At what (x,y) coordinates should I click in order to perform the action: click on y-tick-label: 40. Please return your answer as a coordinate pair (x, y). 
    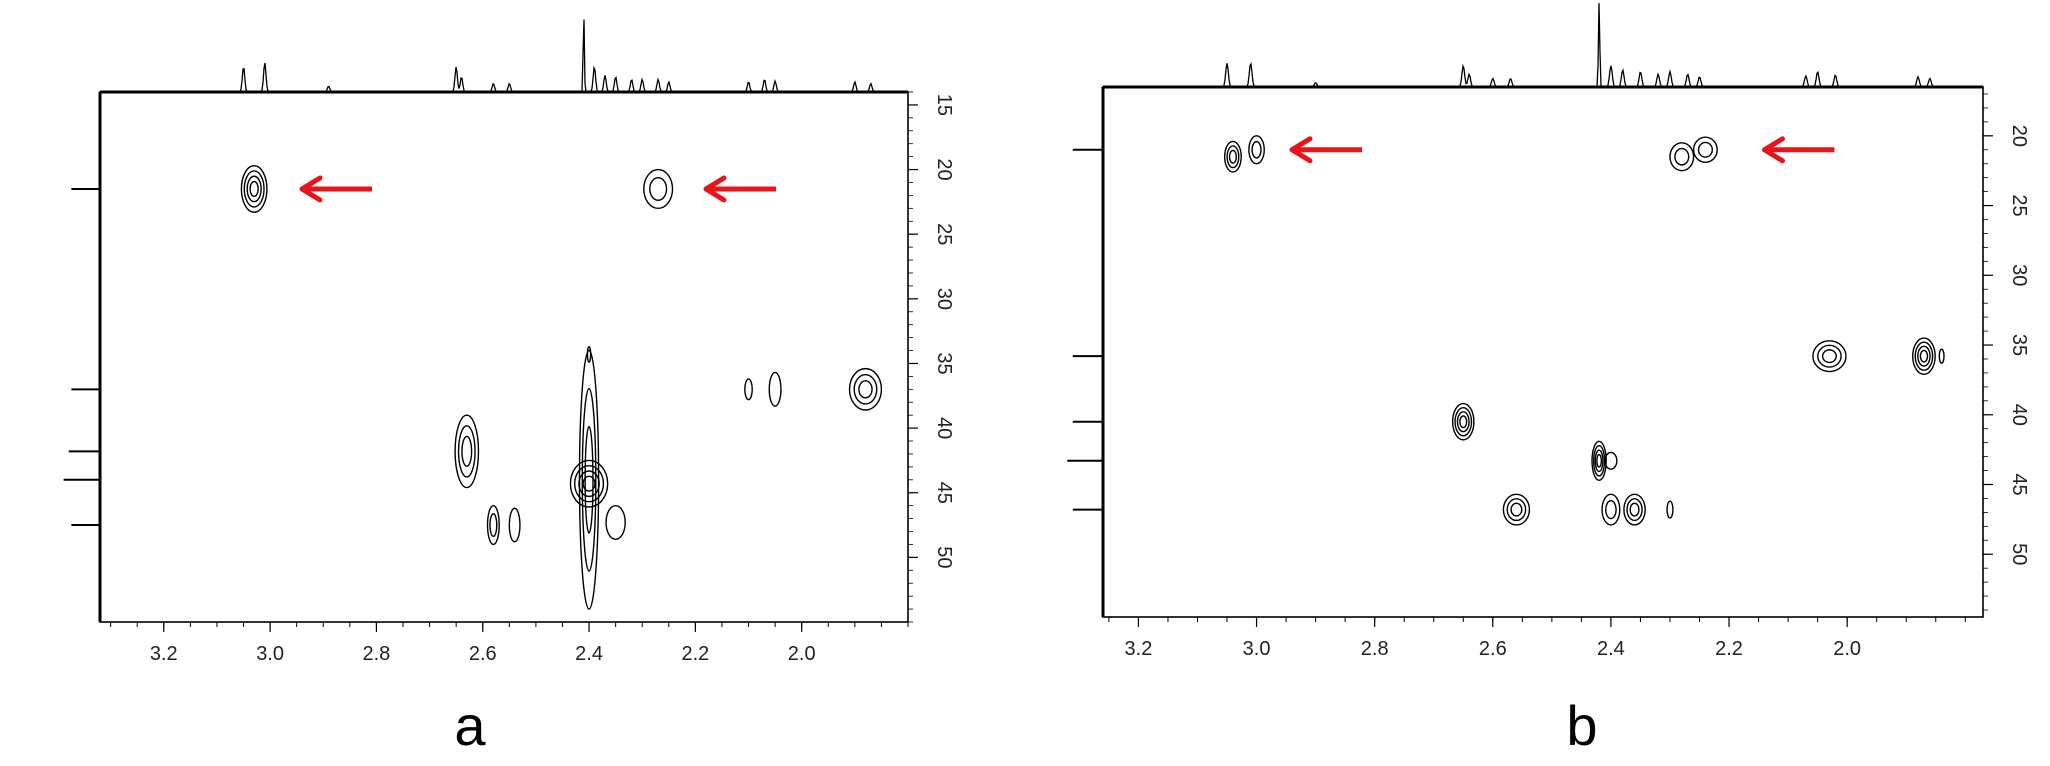
    Looking at the image, I should click on (2019, 415).